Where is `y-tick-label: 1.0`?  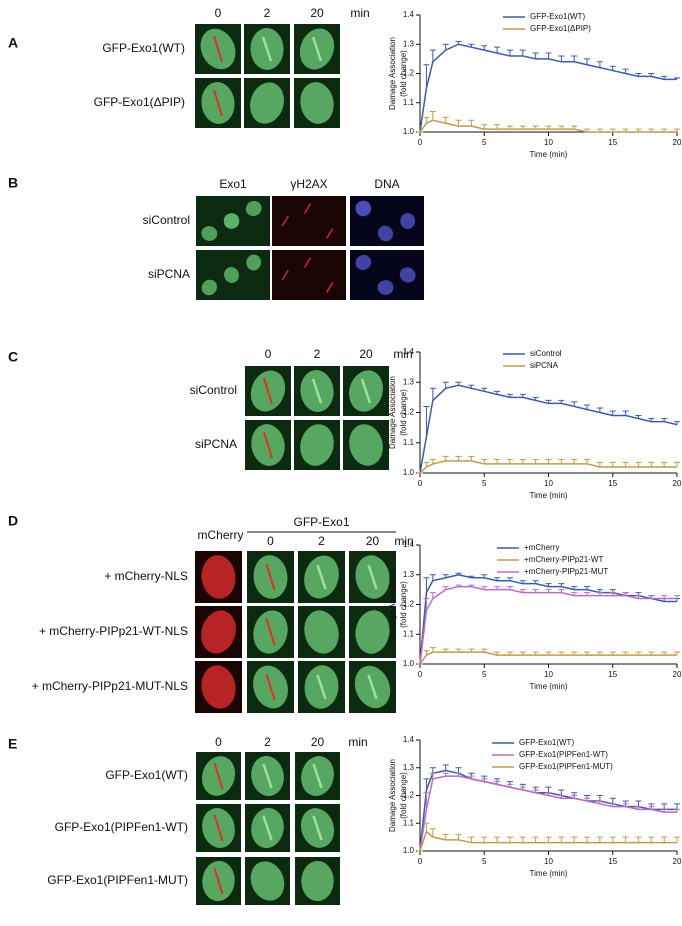
y-tick-label: 1.0 is located at coordinates (409, 131).